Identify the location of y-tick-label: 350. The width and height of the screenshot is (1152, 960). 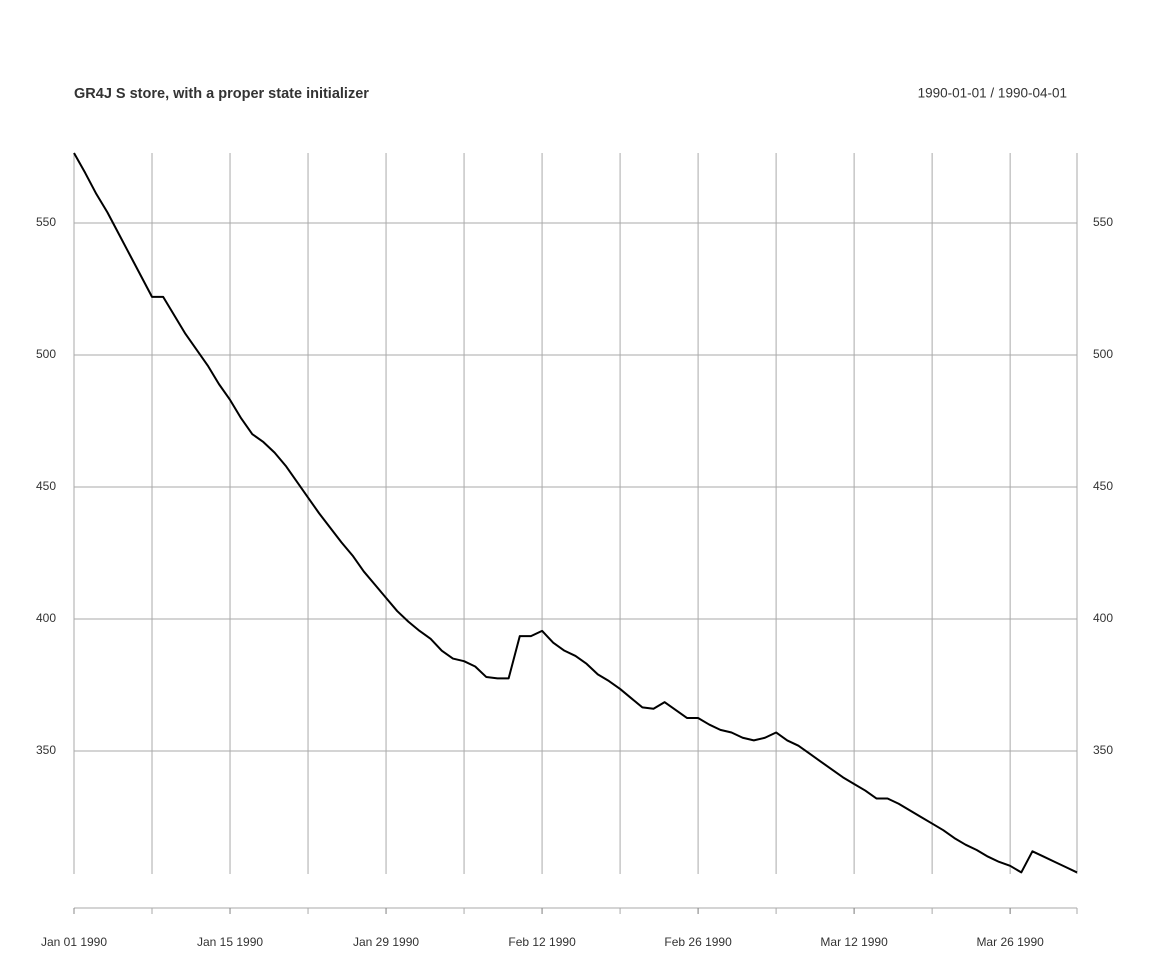
(46, 750).